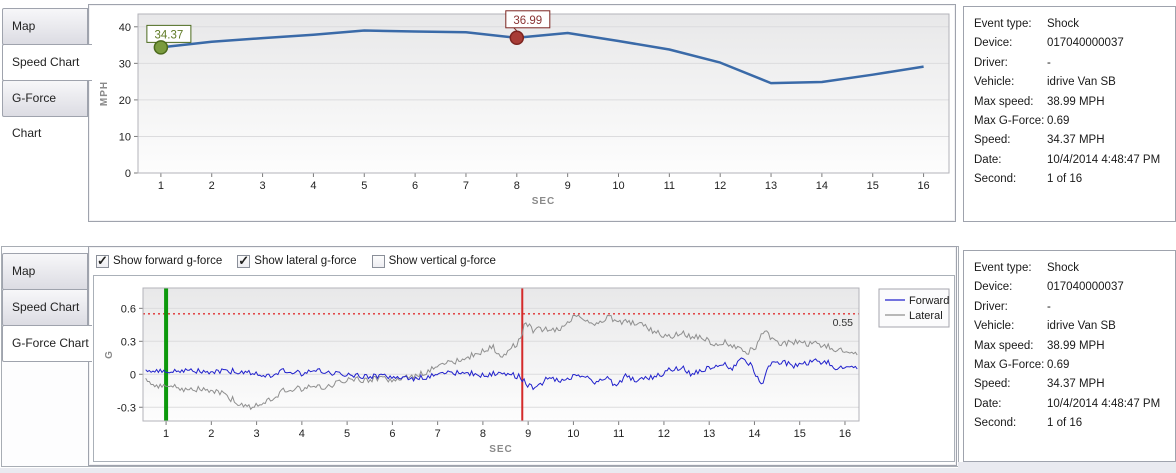 The height and width of the screenshot is (473, 1176). What do you see at coordinates (125, 137) in the screenshot?
I see `y-tick-label: 10` at bounding box center [125, 137].